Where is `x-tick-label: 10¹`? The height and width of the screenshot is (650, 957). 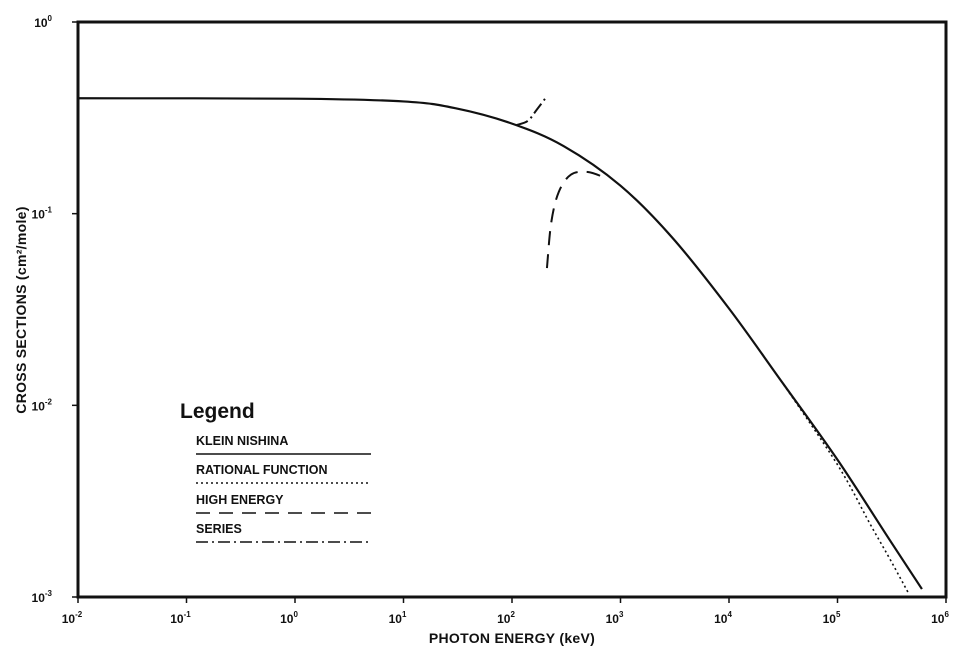
x-tick-label: 10¹ is located at coordinates (398, 618).